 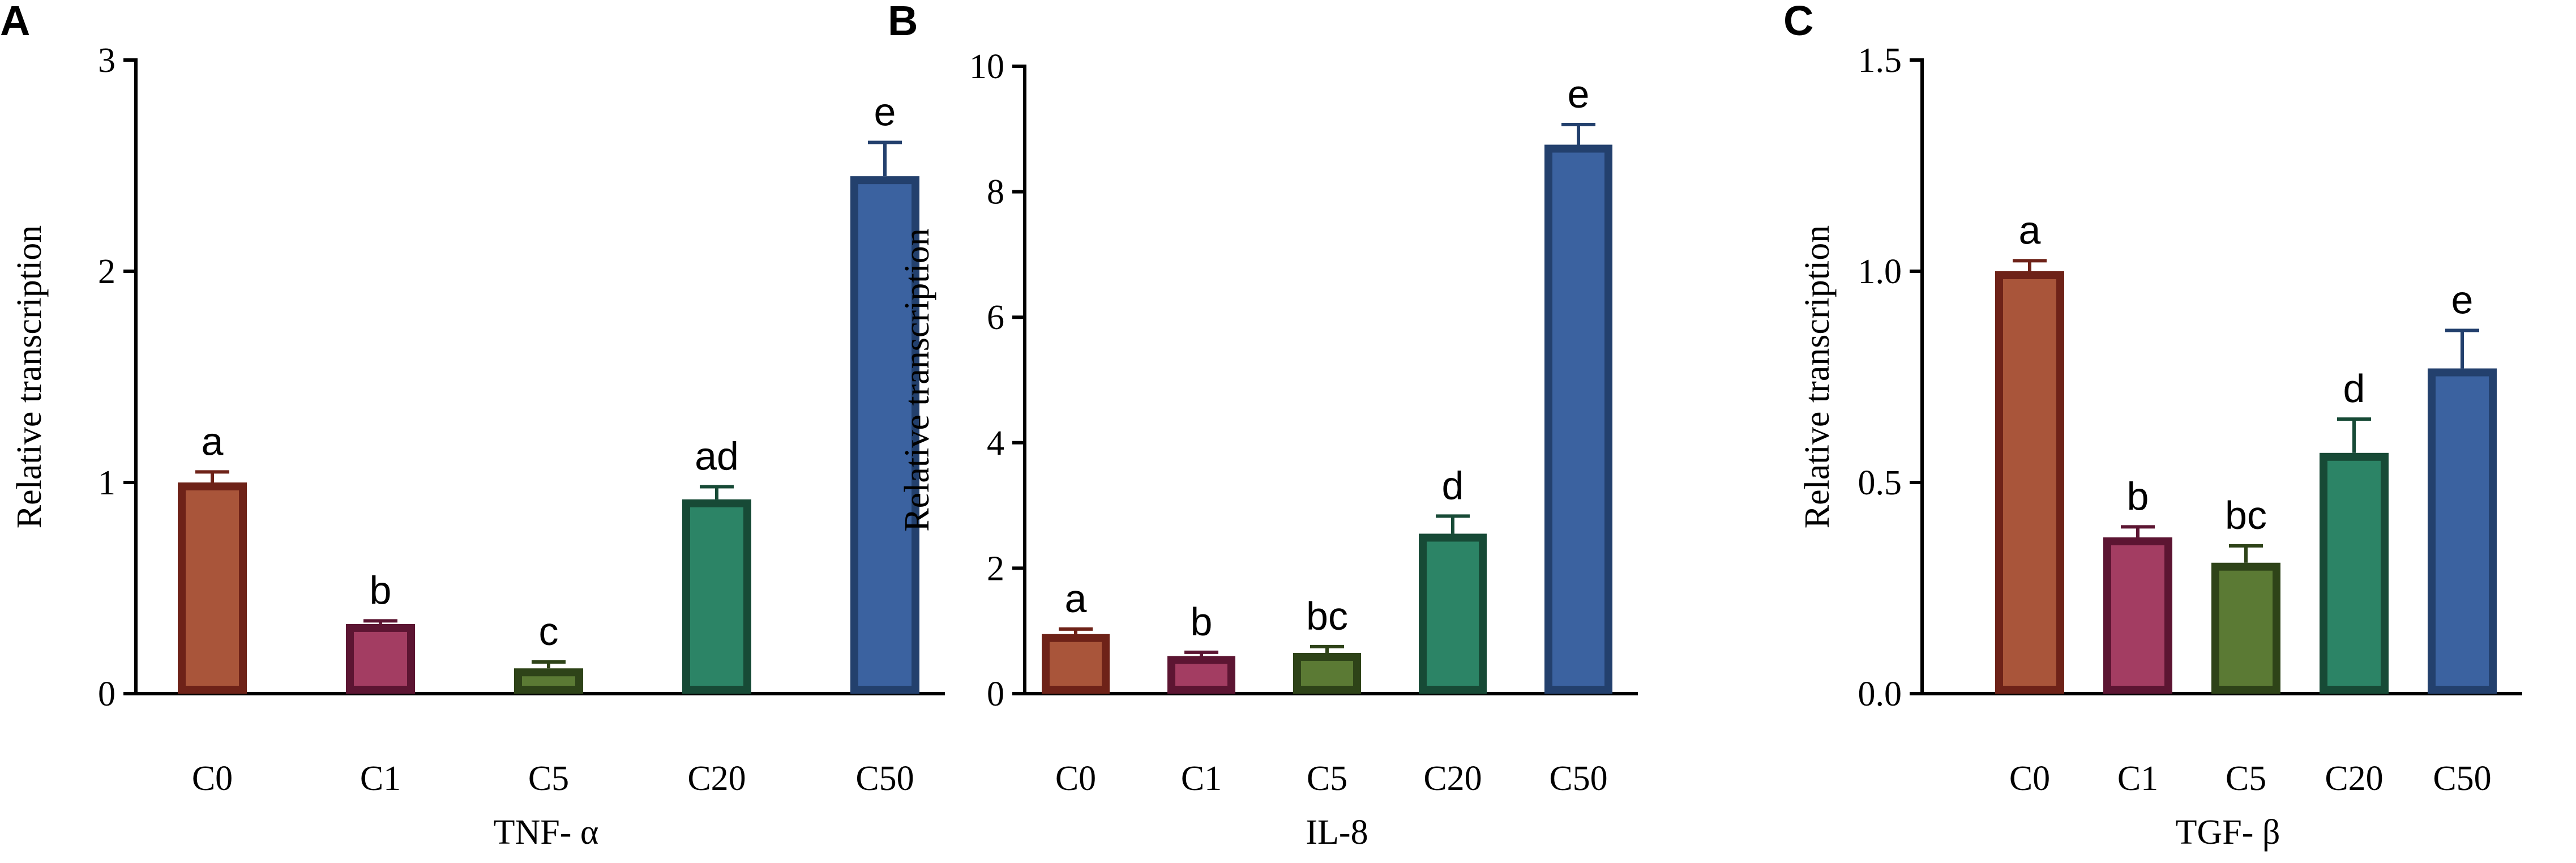 What do you see at coordinates (546, 833) in the screenshot?
I see `x-axis-title: TNF- α` at bounding box center [546, 833].